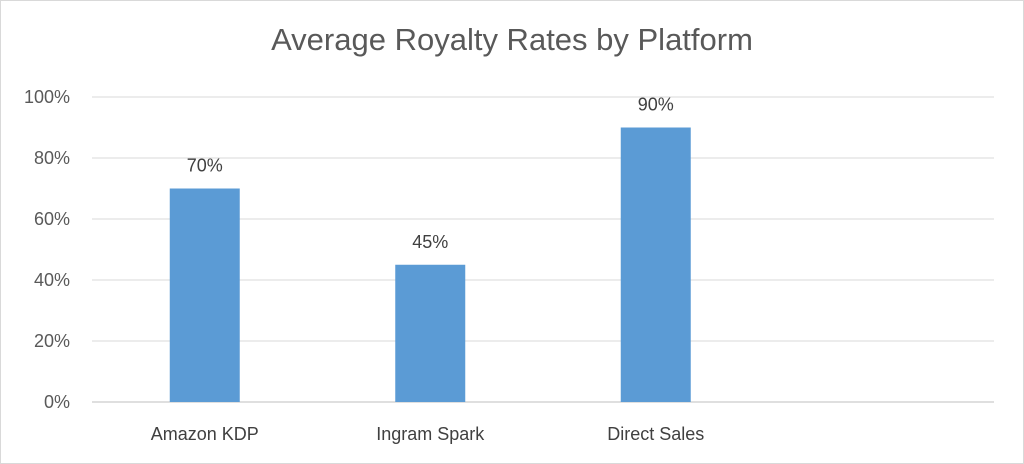 The height and width of the screenshot is (464, 1024). Describe the element at coordinates (205, 166) in the screenshot. I see `data-label: 70%` at that location.